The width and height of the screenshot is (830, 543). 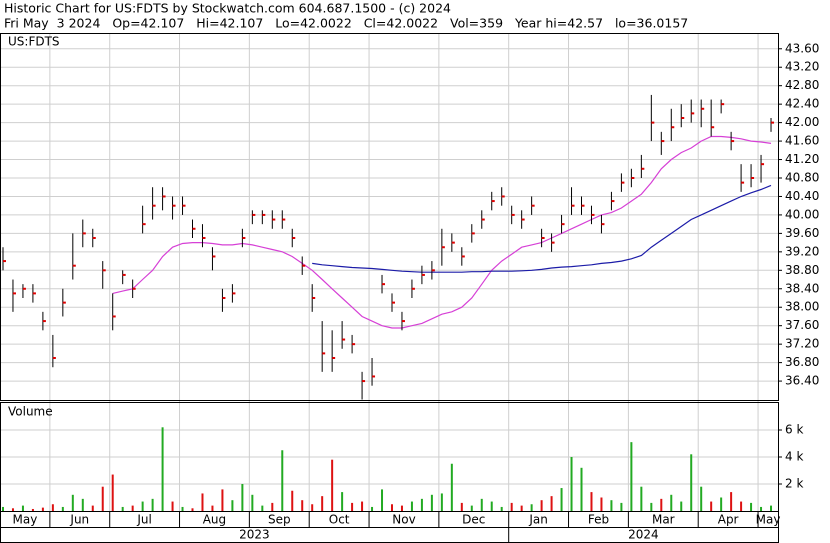 What do you see at coordinates (802, 214) in the screenshot?
I see `y-tick-label: 40.00` at bounding box center [802, 214].